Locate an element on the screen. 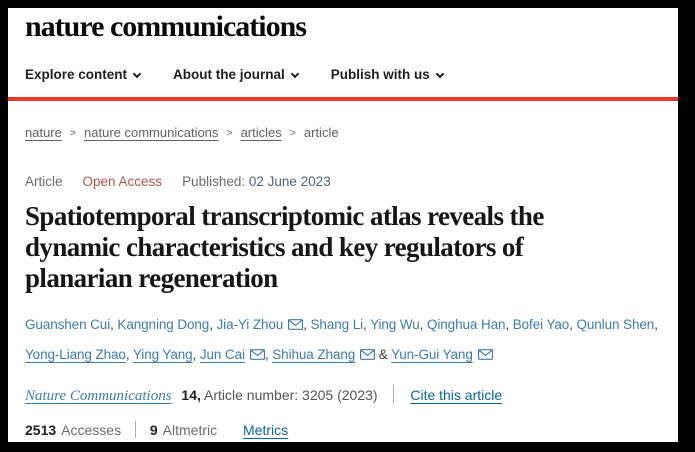 The height and width of the screenshot is (452, 695). altmetric-count: 9 is located at coordinates (153, 430).